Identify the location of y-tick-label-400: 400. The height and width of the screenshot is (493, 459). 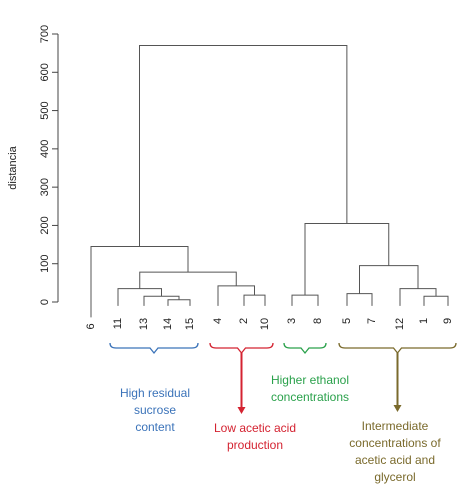
(45, 149).